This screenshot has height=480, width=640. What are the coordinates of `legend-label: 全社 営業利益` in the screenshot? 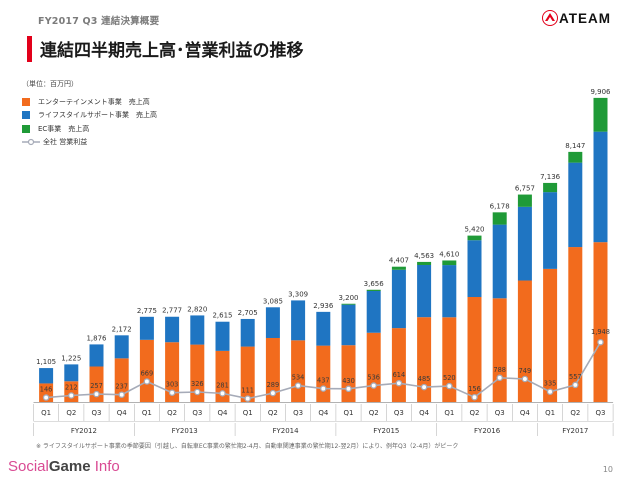 It's located at (65, 142).